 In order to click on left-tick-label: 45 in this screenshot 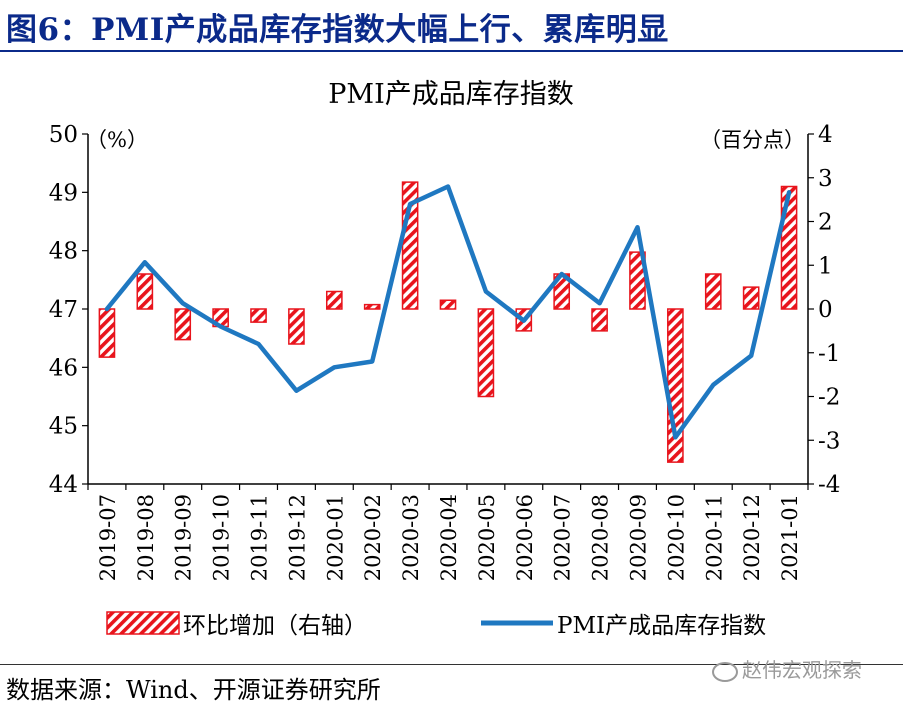, I will do `click(63, 427)`.